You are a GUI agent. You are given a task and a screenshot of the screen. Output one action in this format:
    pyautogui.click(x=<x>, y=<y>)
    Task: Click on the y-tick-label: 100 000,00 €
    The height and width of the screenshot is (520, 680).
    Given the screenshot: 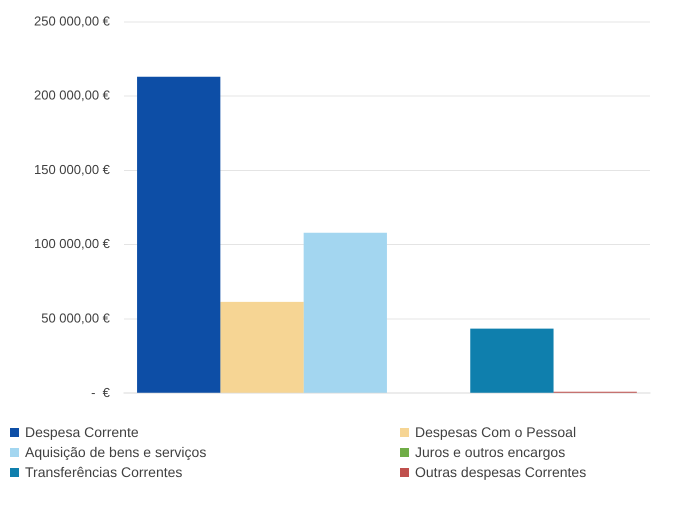 What is the action you would take?
    pyautogui.click(x=72, y=244)
    